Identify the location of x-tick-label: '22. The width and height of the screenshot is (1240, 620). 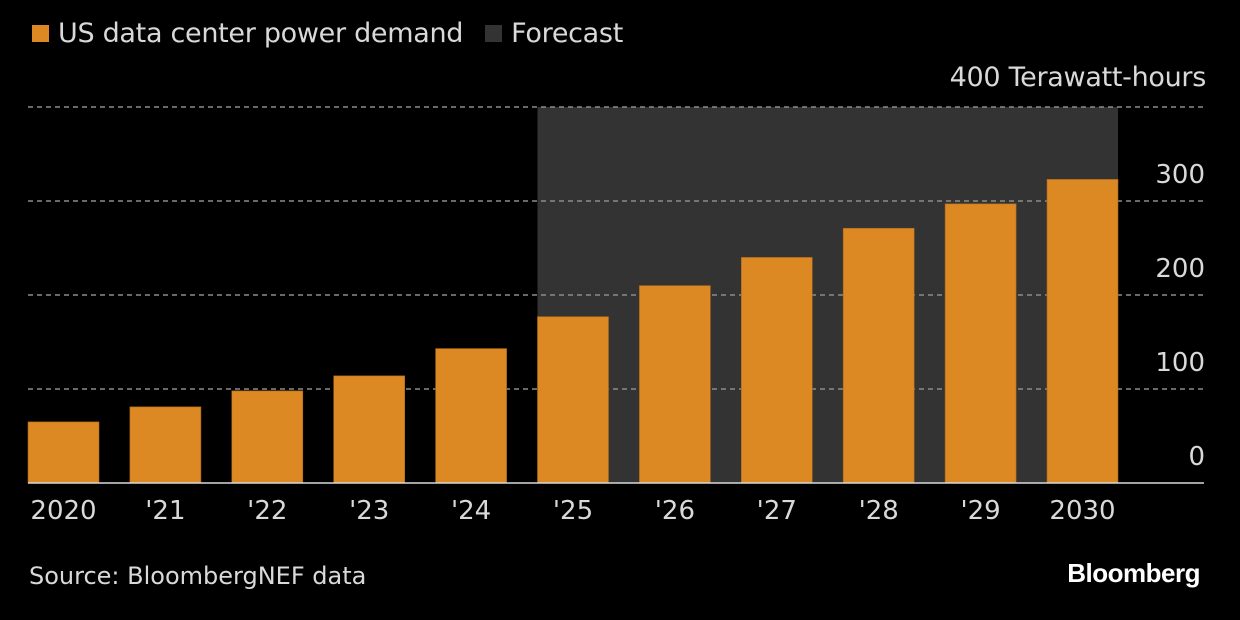
(267, 511).